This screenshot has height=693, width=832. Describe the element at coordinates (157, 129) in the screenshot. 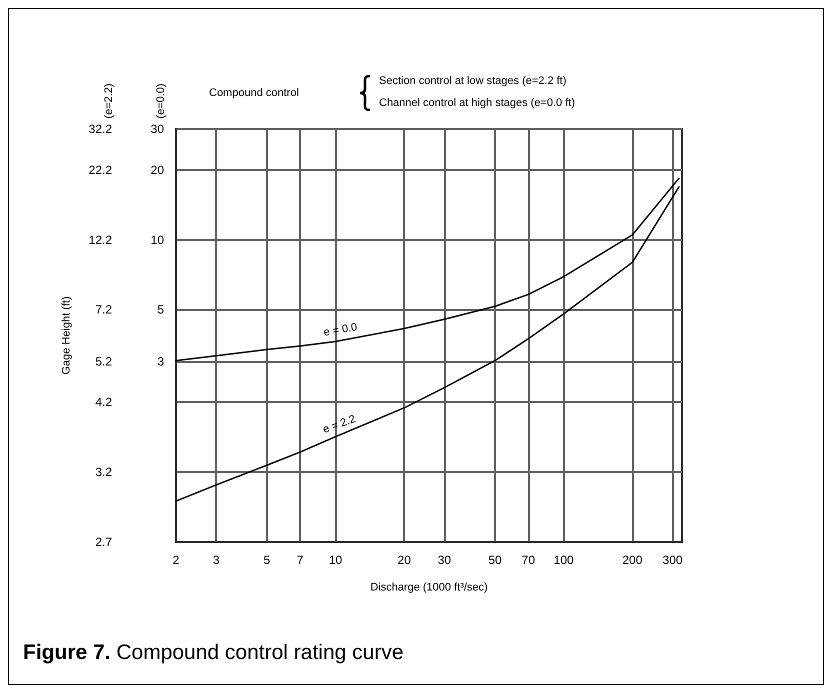

I see `y-tick-label: 30` at that location.